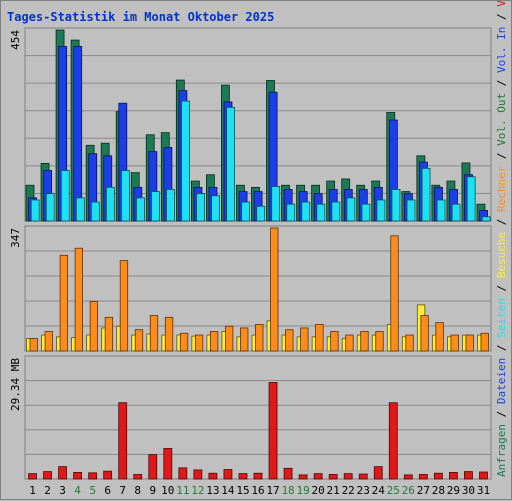  What do you see at coordinates (501, 188) in the screenshot?
I see `legend-entry: Rechner` at bounding box center [501, 188].